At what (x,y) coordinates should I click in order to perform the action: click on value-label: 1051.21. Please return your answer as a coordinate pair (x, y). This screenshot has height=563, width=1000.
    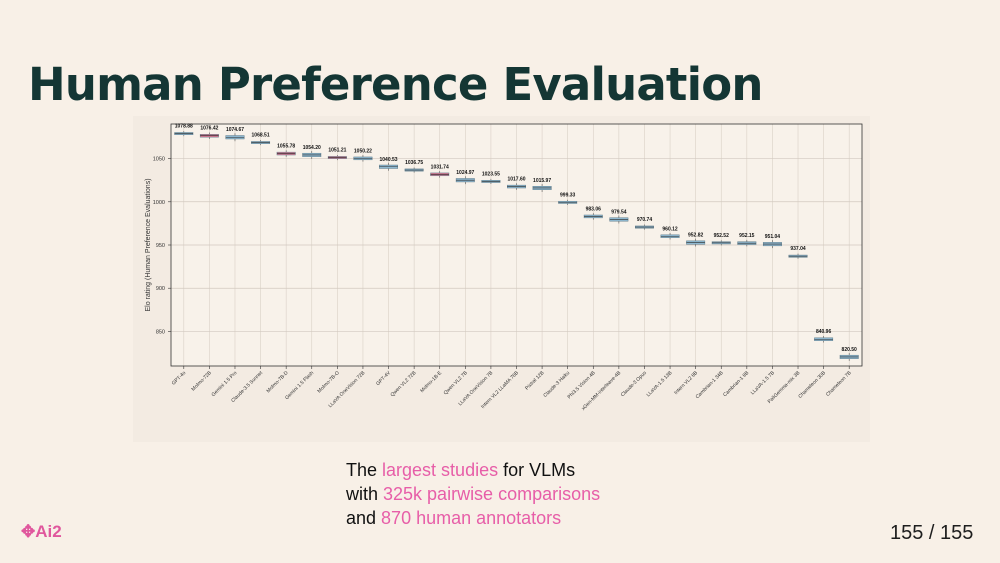
    Looking at the image, I should click on (337, 151).